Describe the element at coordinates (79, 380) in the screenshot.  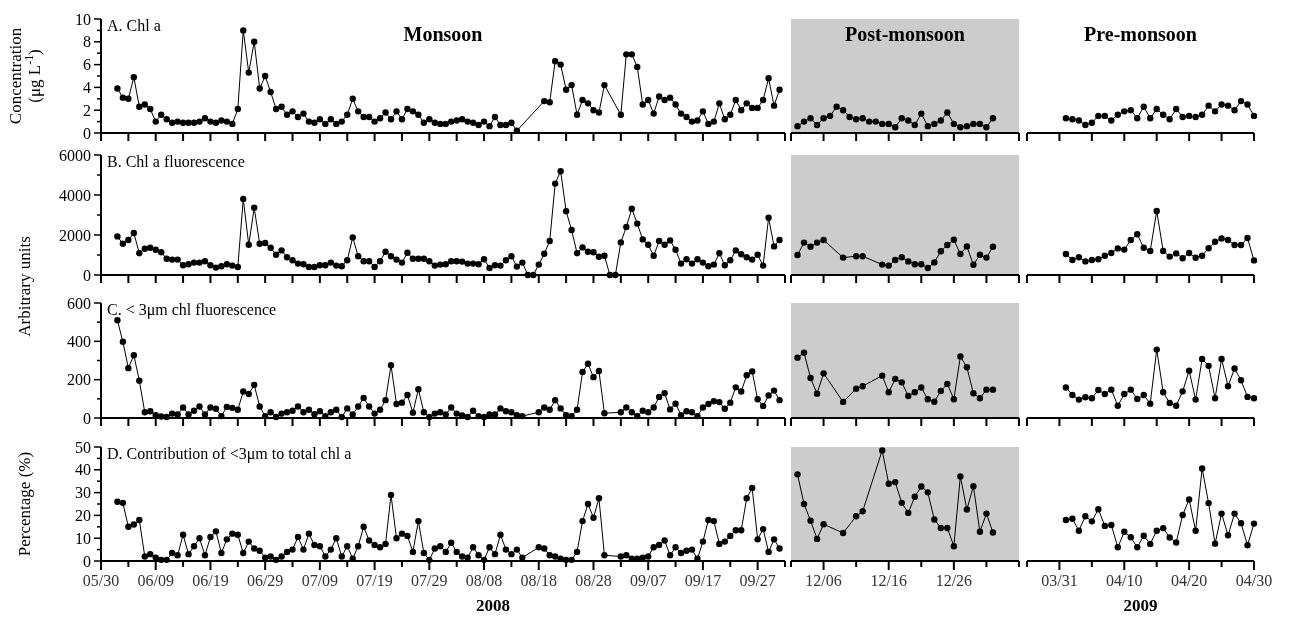
I see `y-tick-label: 200` at that location.